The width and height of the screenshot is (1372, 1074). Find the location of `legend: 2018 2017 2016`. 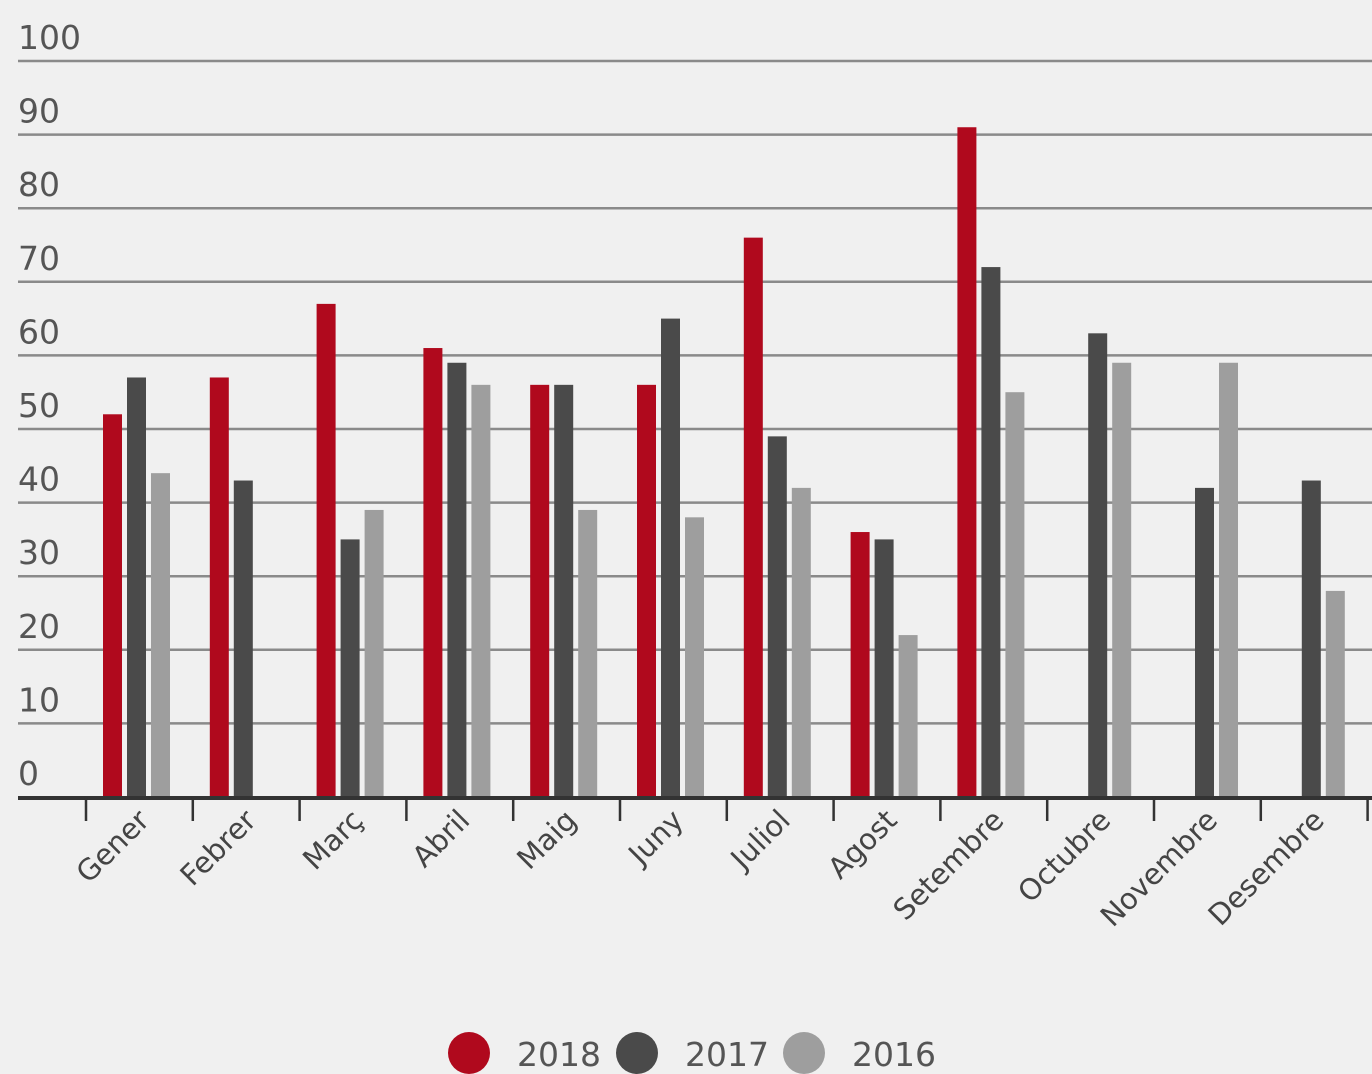

legend: 2018 2017 2016 is located at coordinates (692, 1053).